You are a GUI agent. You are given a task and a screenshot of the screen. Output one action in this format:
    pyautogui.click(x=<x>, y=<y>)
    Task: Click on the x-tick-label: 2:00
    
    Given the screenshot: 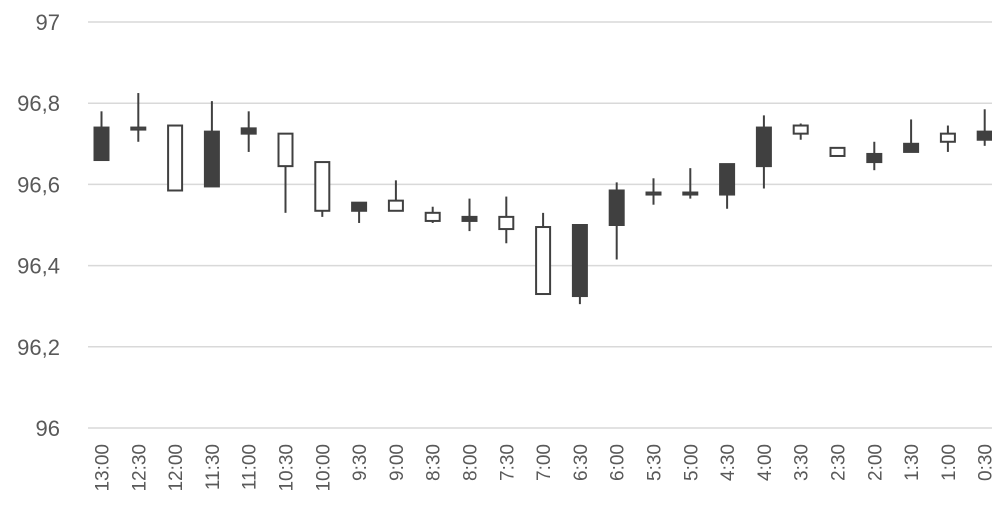 What is the action you would take?
    pyautogui.click(x=875, y=462)
    